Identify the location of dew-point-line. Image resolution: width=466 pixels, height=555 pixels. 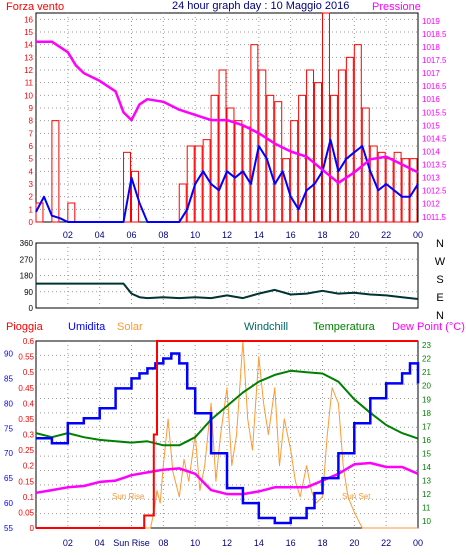
(227, 478).